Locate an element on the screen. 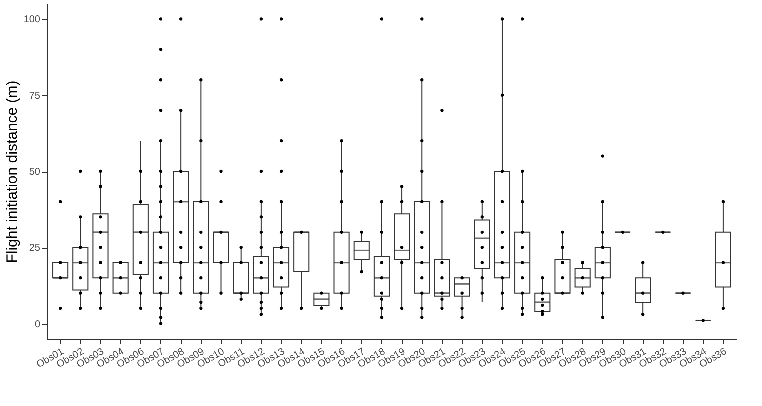 This screenshot has width=762, height=406. y-tick-label: 75 is located at coordinates (35, 96).